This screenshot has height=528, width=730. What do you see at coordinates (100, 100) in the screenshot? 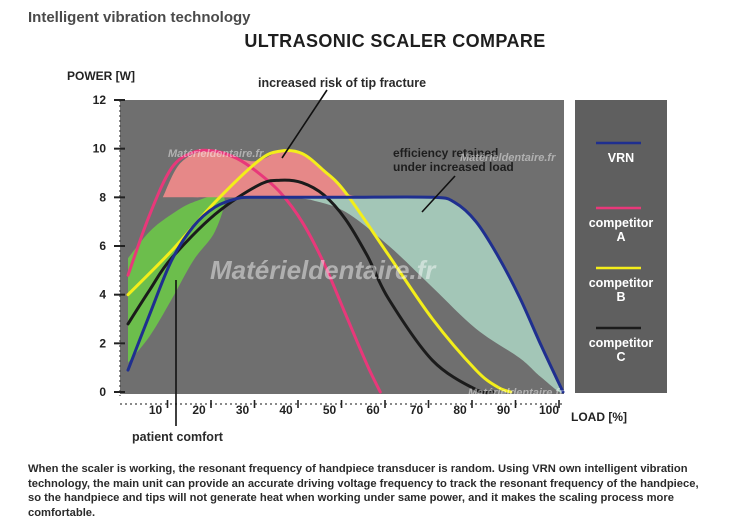
I see `y-tick-label: 12` at bounding box center [100, 100].